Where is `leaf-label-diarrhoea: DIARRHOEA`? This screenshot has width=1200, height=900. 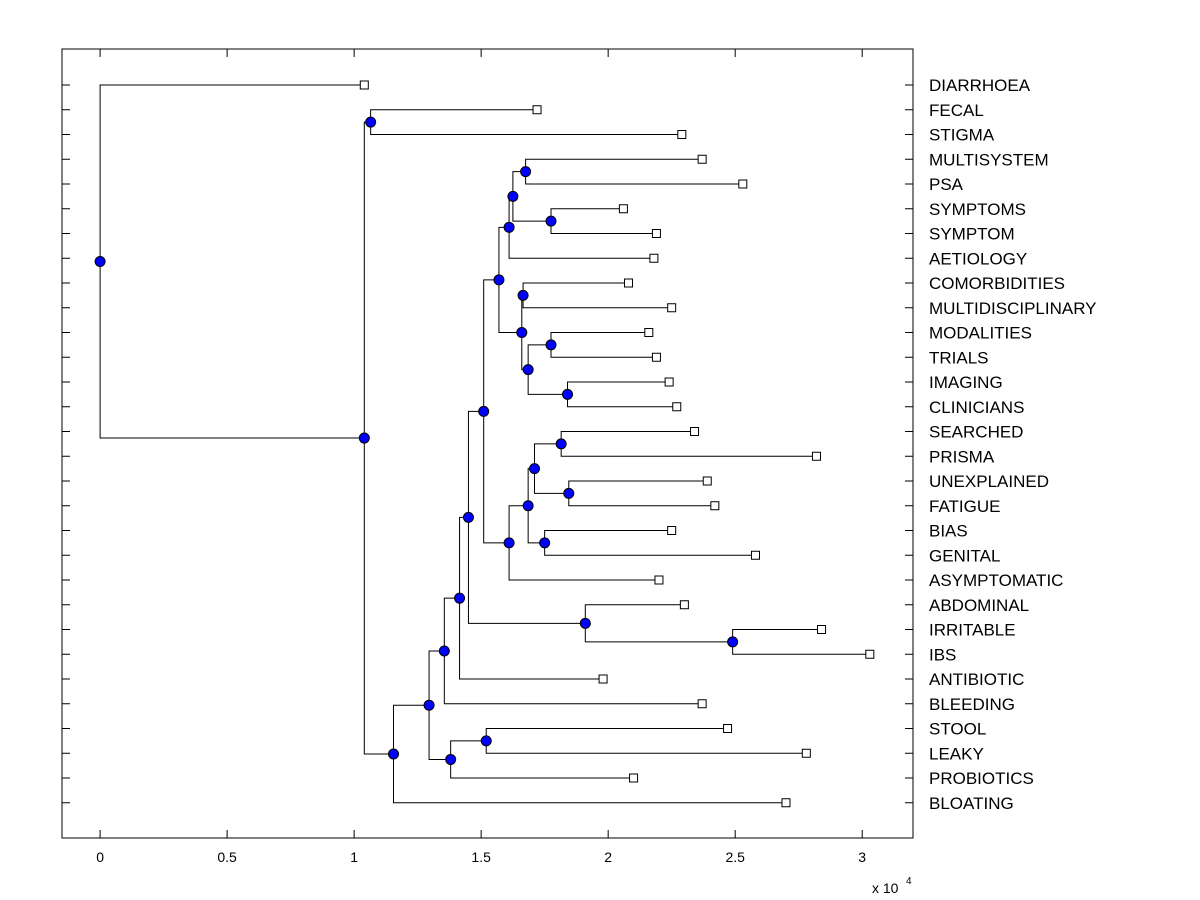 leaf-label-diarrhoea: DIARRHOEA is located at coordinates (980, 85).